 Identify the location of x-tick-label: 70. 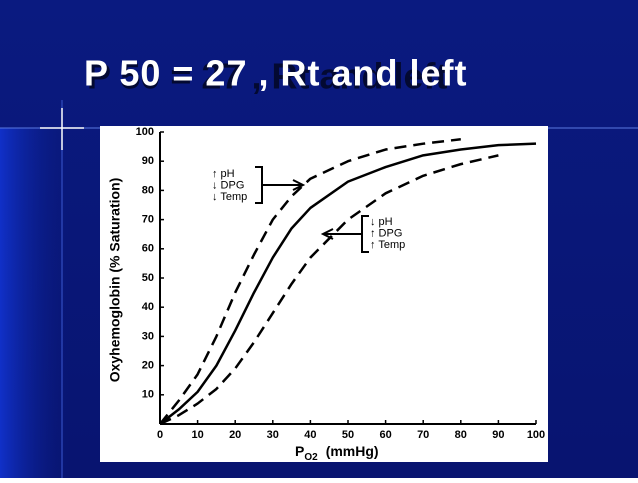
(423, 435).